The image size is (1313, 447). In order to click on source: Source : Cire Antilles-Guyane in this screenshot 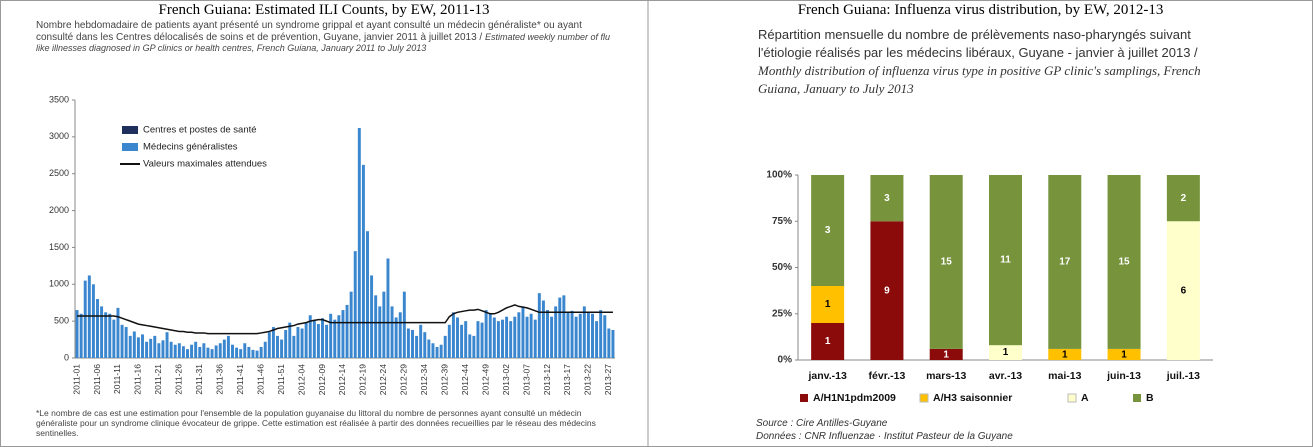, I will do `click(822, 423)`.